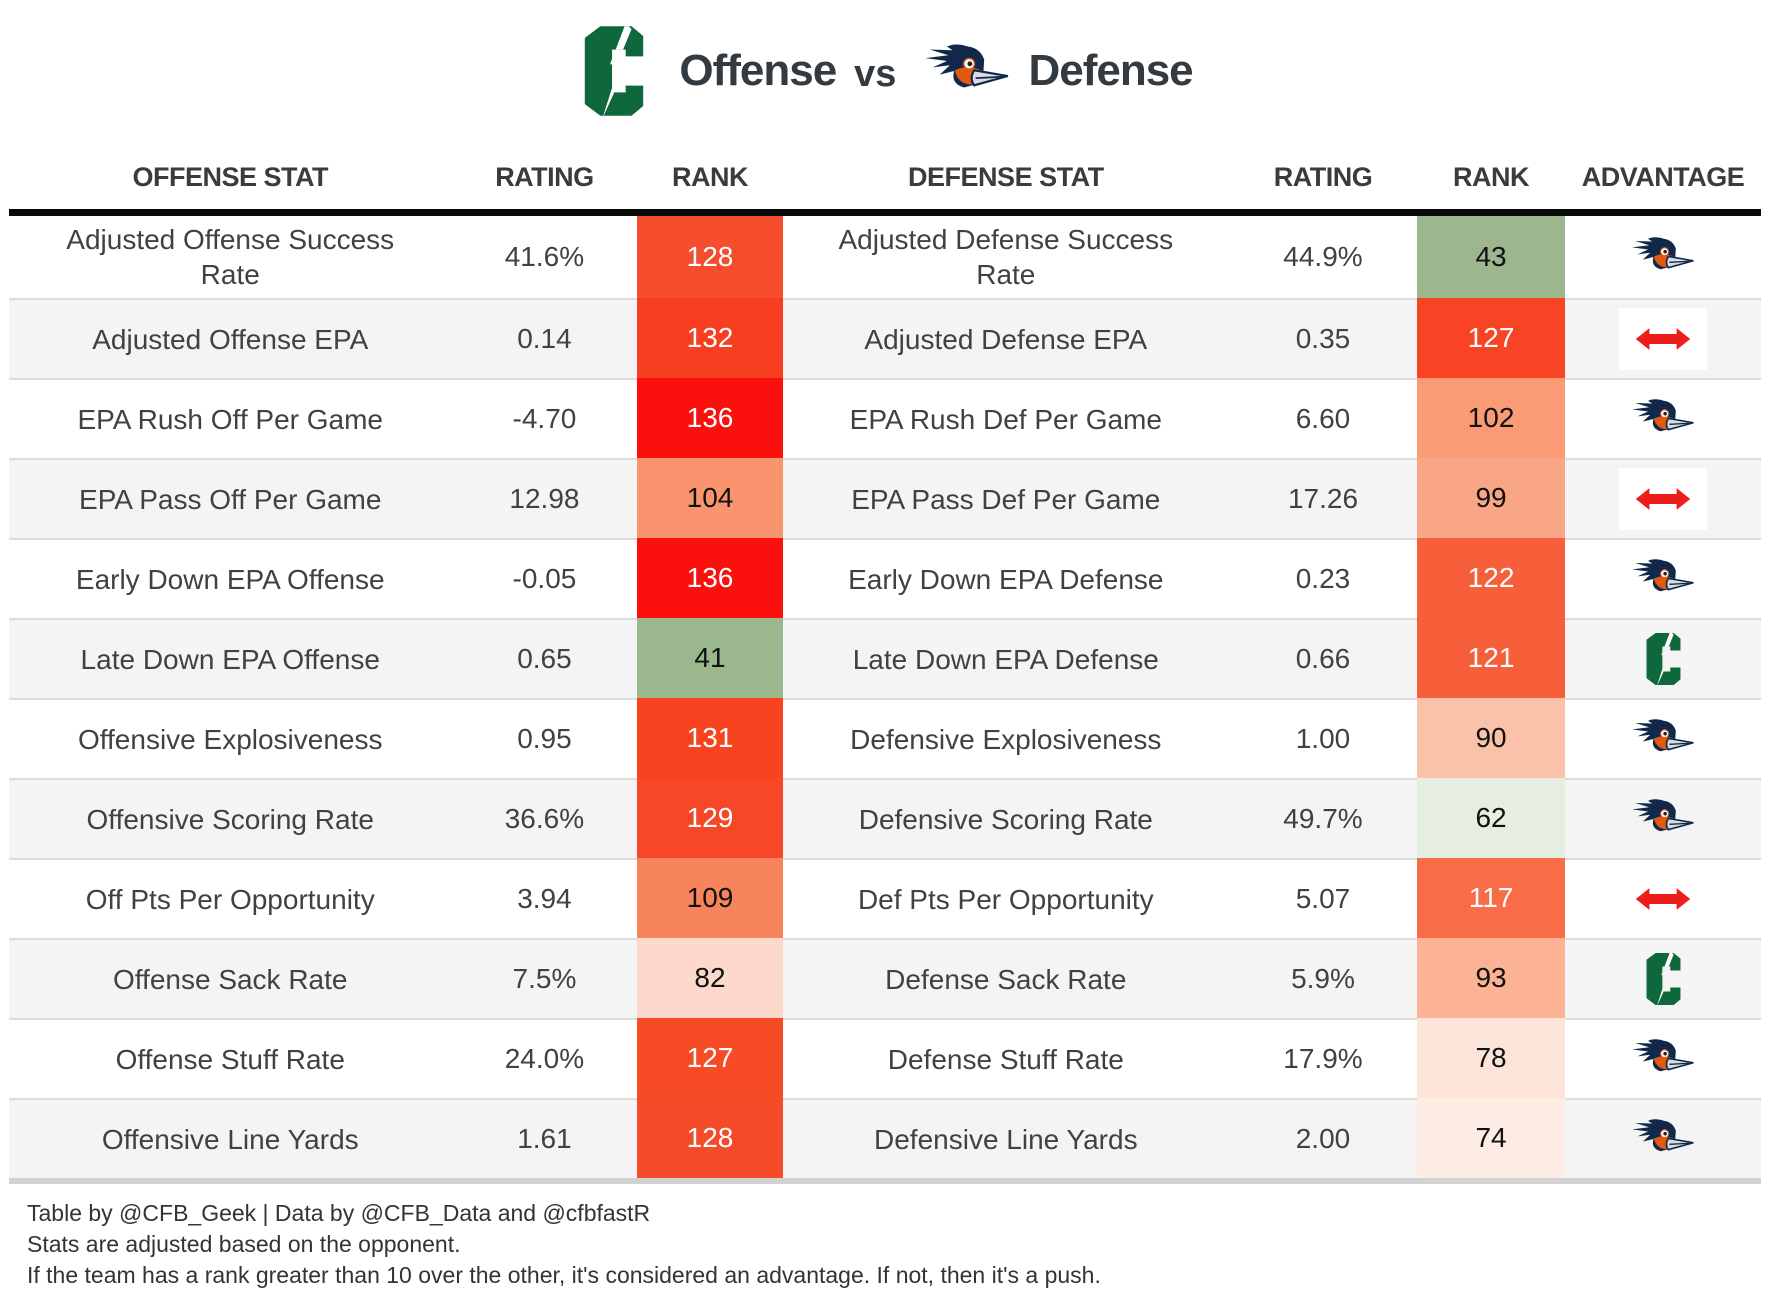 This screenshot has width=1770, height=1312. I want to click on offense-rating-cell: 3.94, so click(544, 898).